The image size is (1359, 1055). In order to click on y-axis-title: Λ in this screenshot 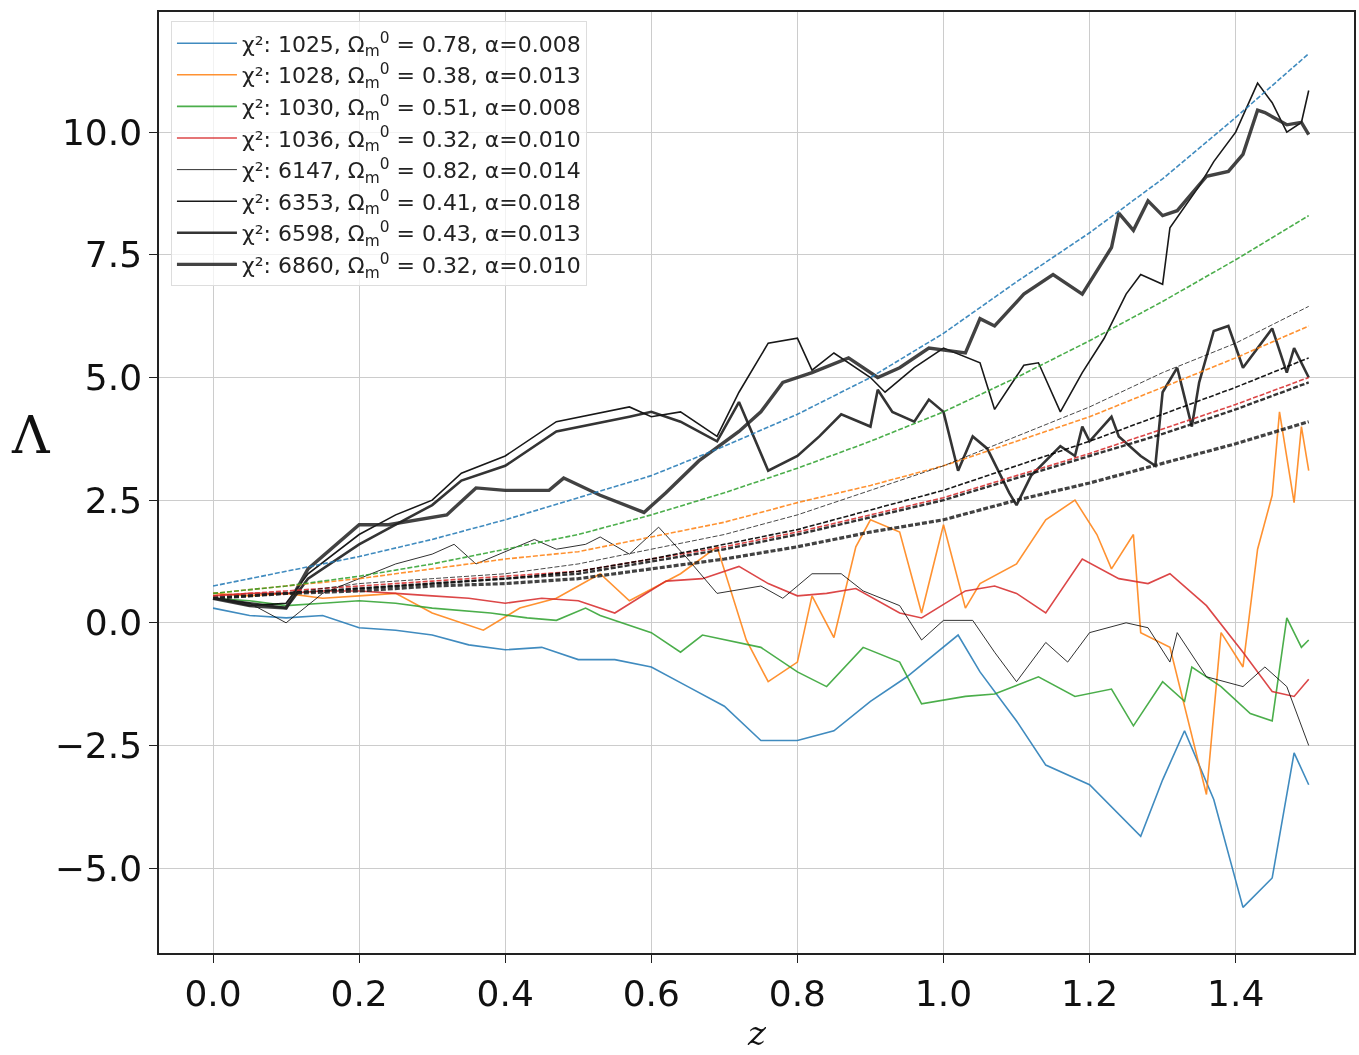, I will do `click(31, 435)`.